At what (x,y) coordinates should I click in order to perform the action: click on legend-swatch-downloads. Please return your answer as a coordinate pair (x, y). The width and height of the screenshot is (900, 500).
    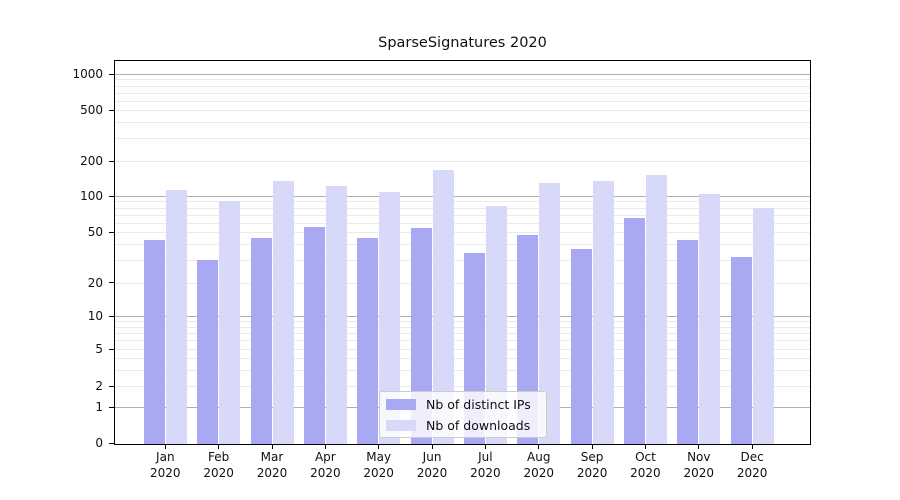
    Looking at the image, I should click on (401, 425).